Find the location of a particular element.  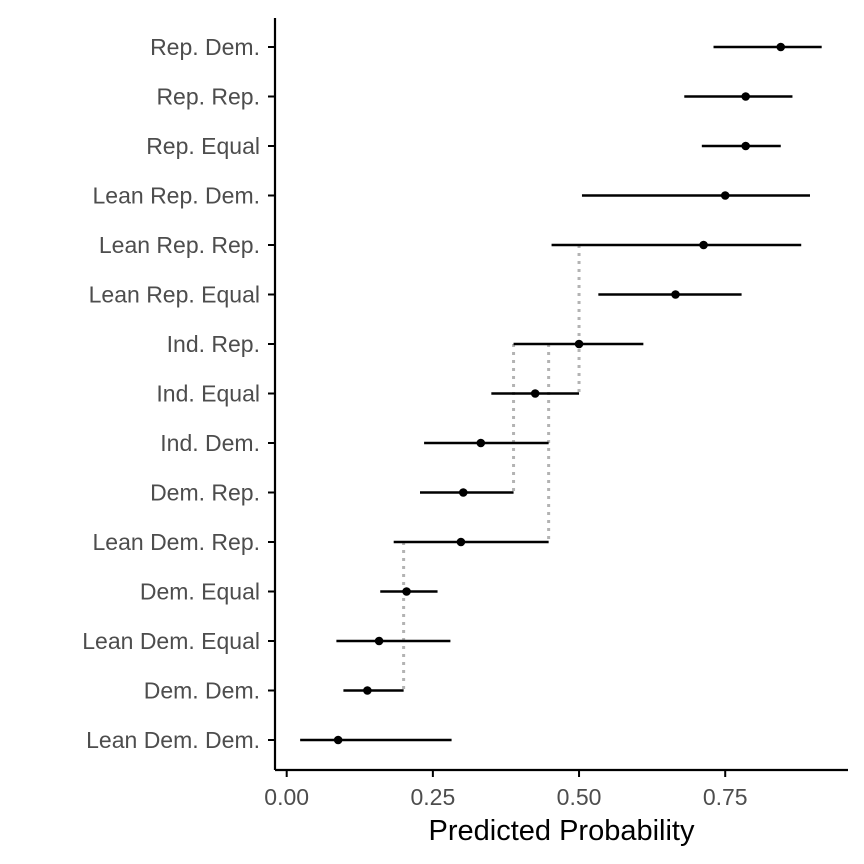

y-tick-label-15: Lean Dem. Dem. is located at coordinates (173, 740).